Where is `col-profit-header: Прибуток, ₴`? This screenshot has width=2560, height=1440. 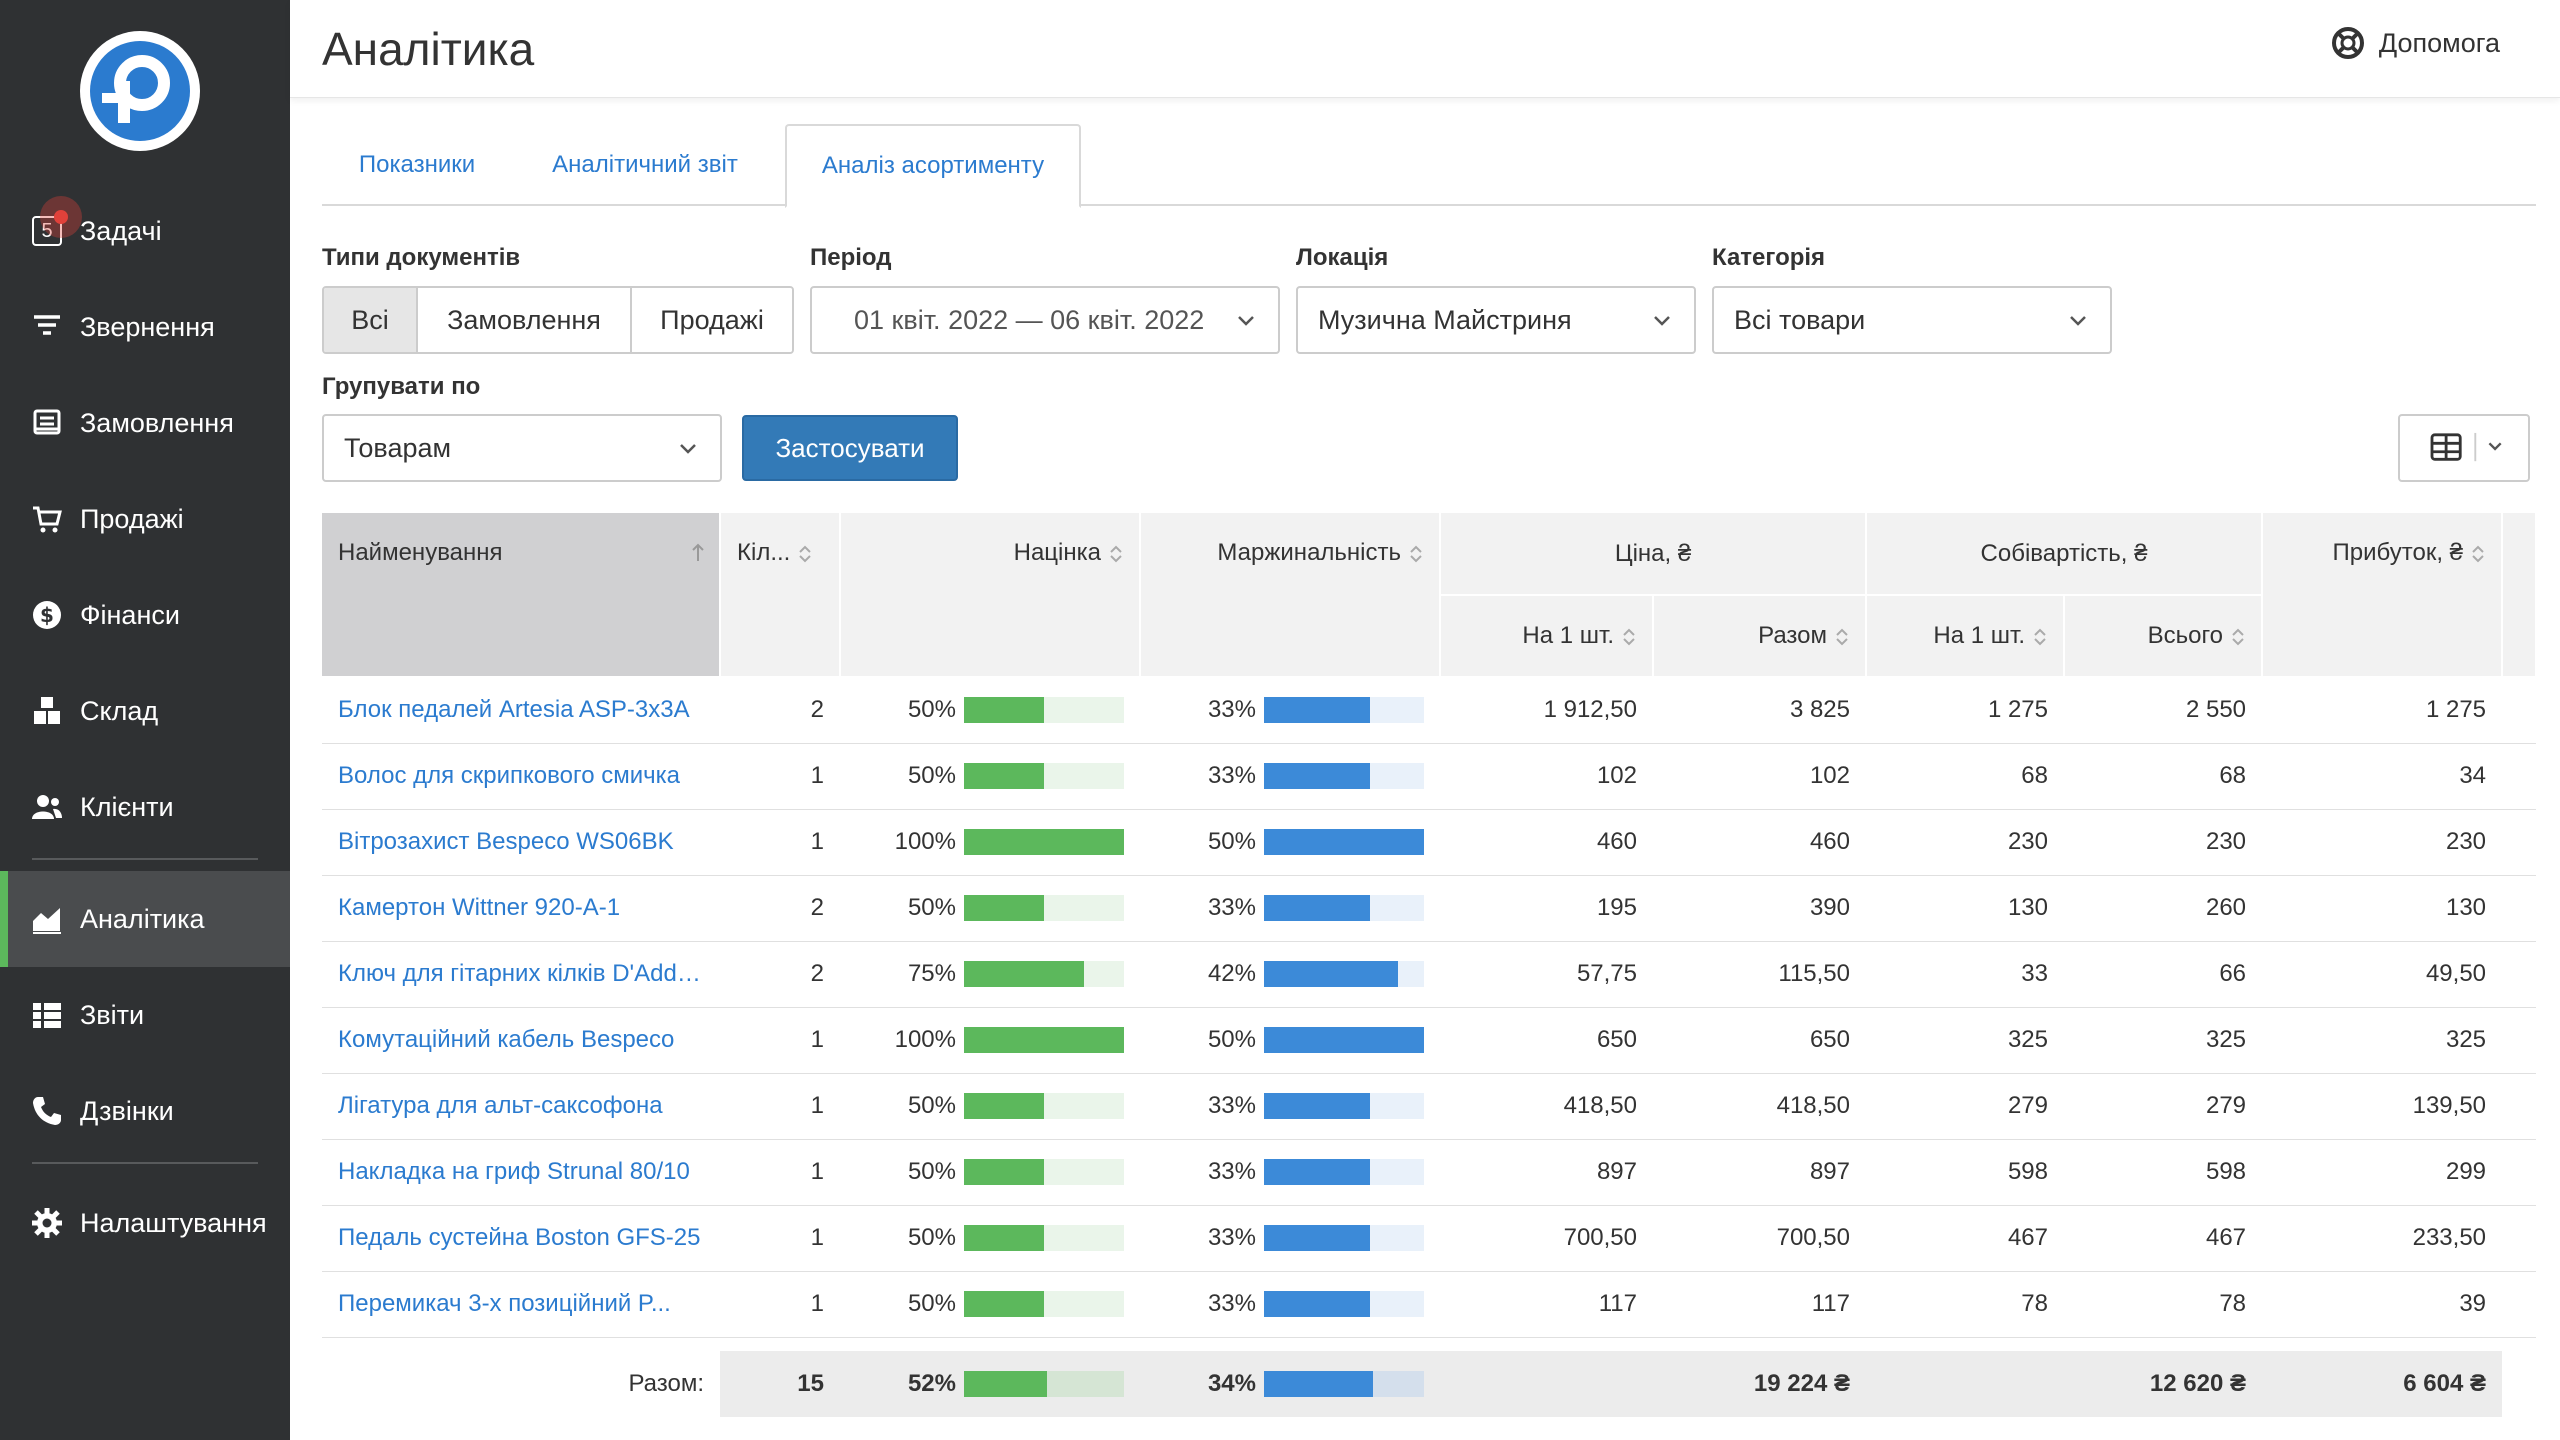 col-profit-header: Прибуток, ₴ is located at coordinates (2383, 595).